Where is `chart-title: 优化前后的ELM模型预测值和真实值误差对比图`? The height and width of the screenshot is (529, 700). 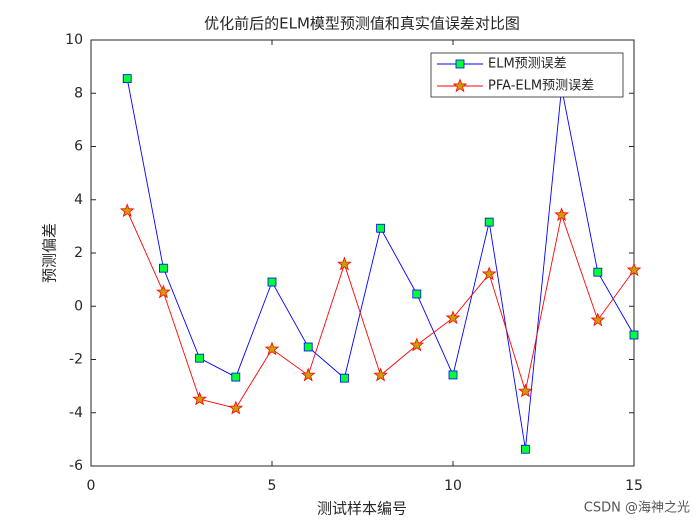
chart-title: 优化前后的ELM模型预测值和真实值误差对比图 is located at coordinates (362, 24).